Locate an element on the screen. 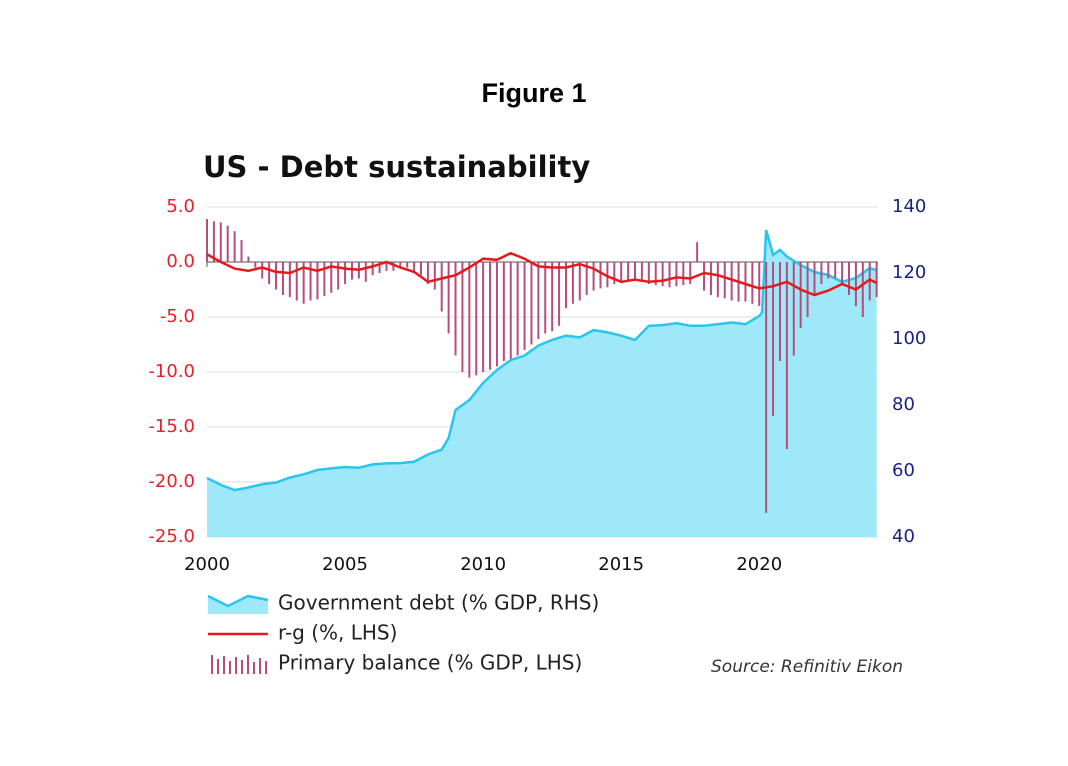 The image size is (1068, 766). y-tick-label: 5.0 is located at coordinates (180, 206).